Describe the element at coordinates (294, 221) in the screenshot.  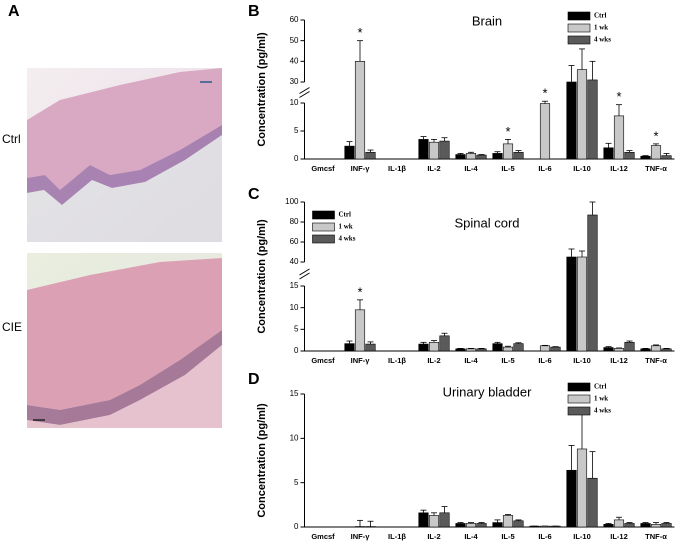
I see `y-tick-label: 80` at that location.